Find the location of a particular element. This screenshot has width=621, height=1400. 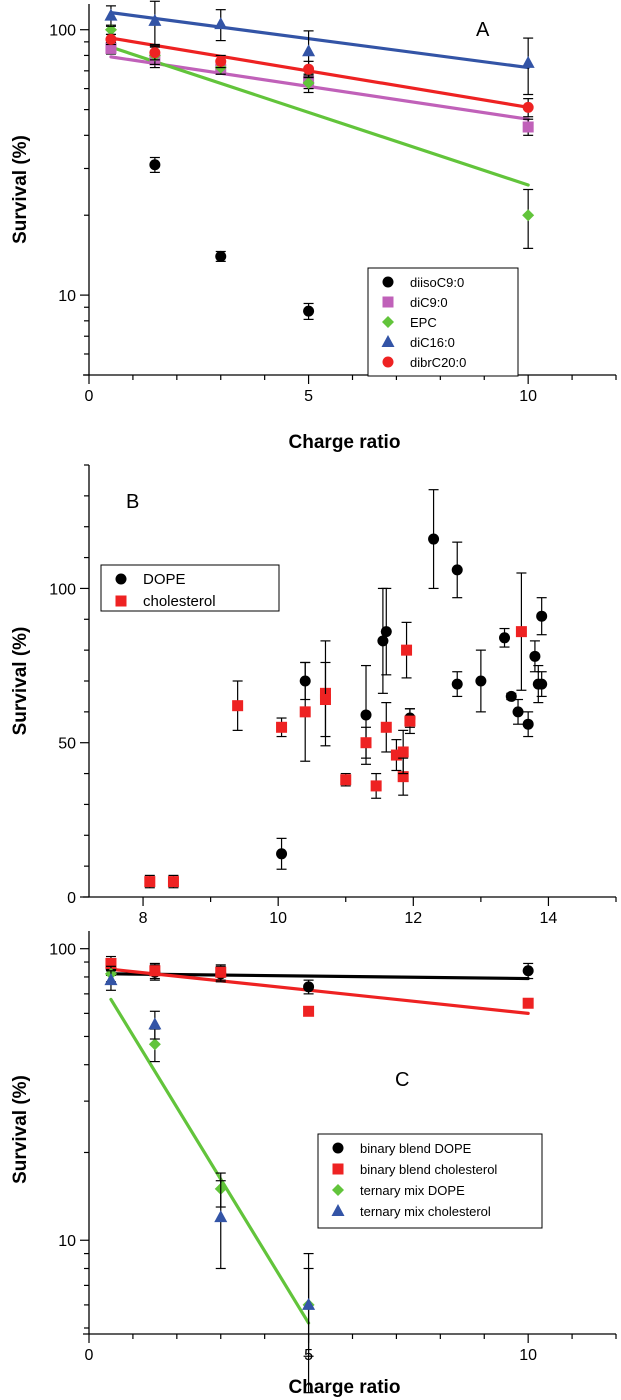

x-tick-label: 8 is located at coordinates (143, 918).